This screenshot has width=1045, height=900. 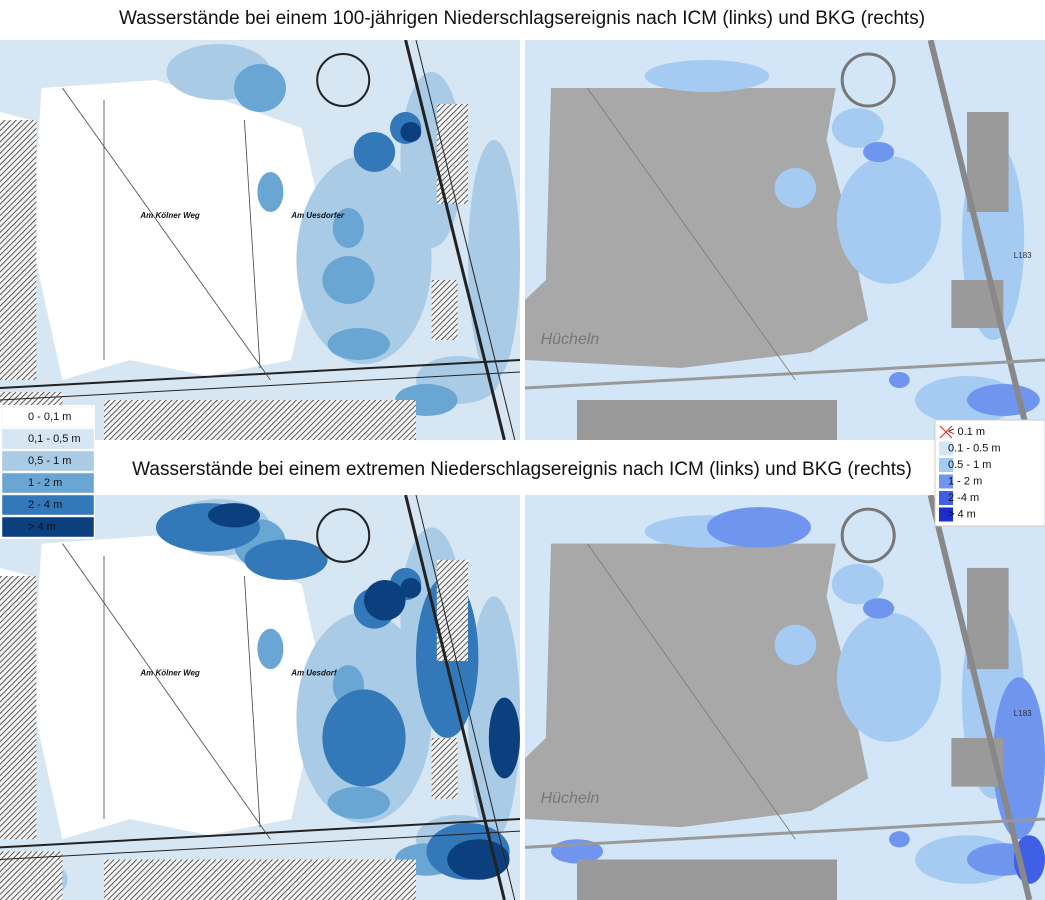 I want to click on legend-label: 2 -4 m, so click(x=963, y=498).